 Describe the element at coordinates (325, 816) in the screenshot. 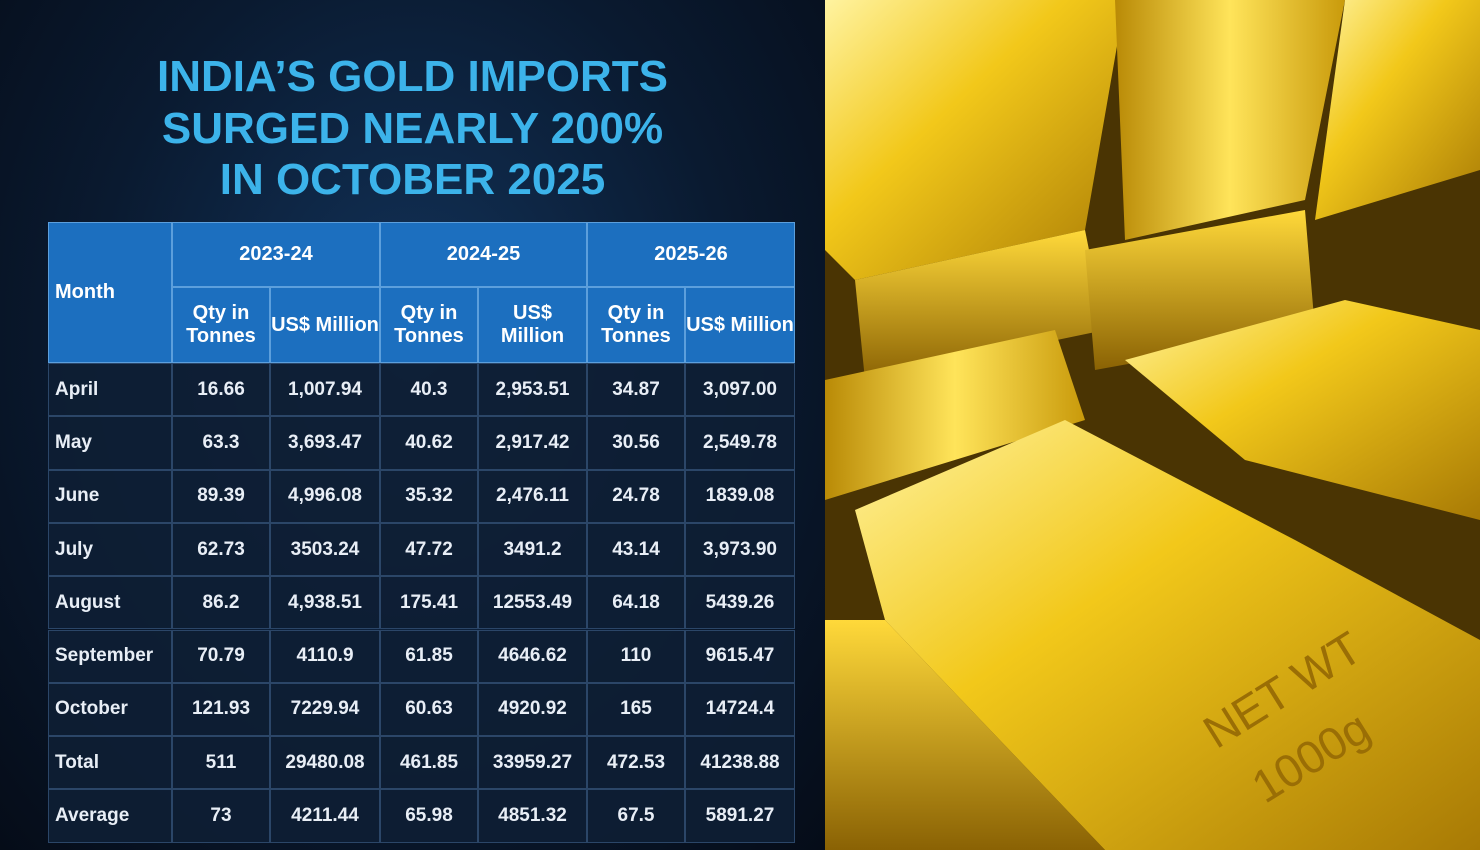

I see `value-cell: 4211.44` at that location.